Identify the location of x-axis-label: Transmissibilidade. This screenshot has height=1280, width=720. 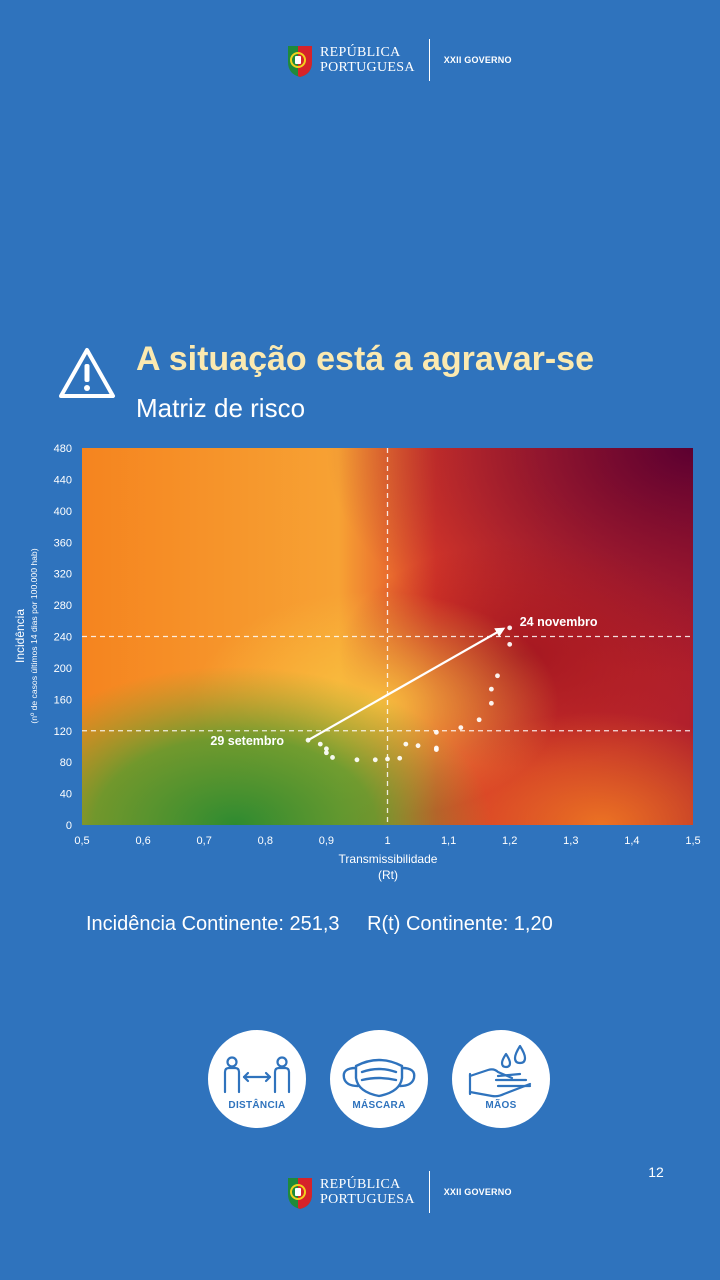
(388, 859).